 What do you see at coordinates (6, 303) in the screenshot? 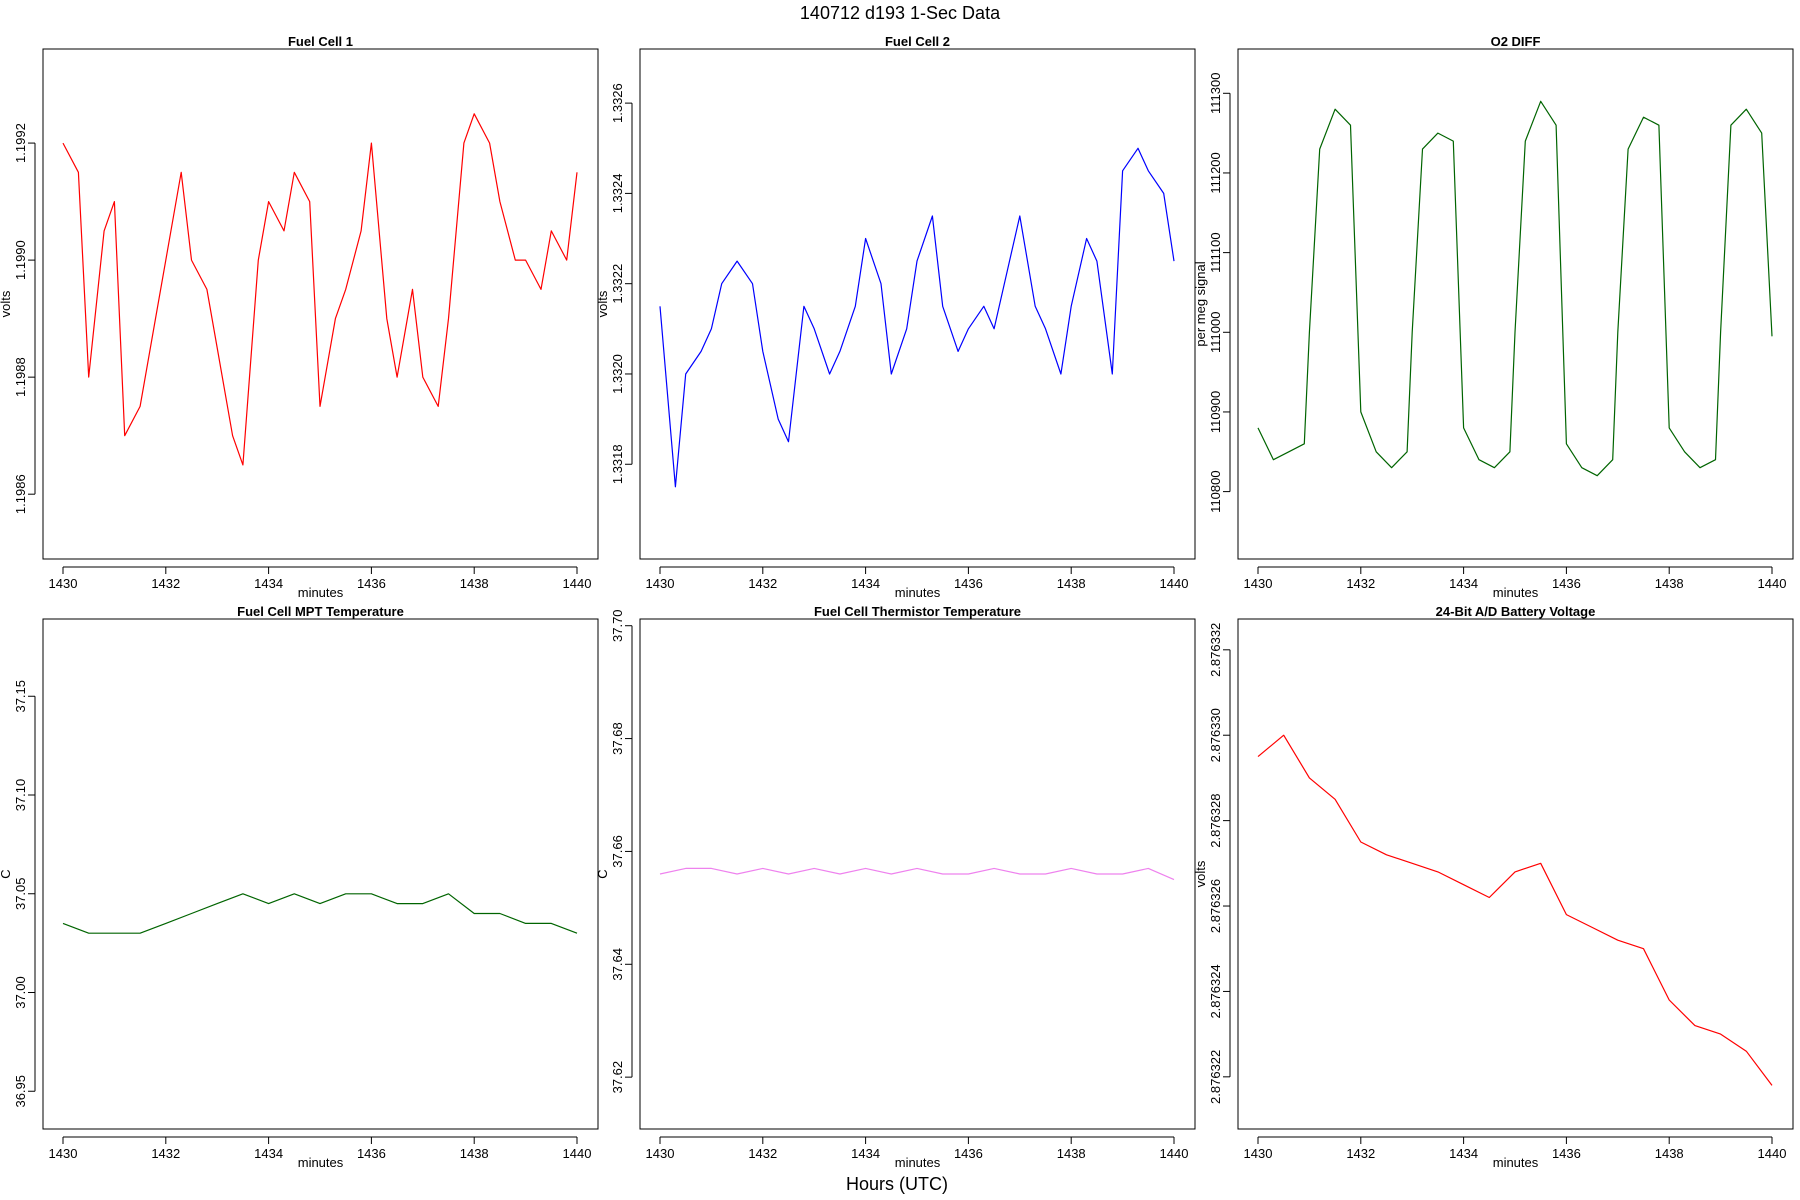
I see `panel-1-y-axis-label: volts` at bounding box center [6, 303].